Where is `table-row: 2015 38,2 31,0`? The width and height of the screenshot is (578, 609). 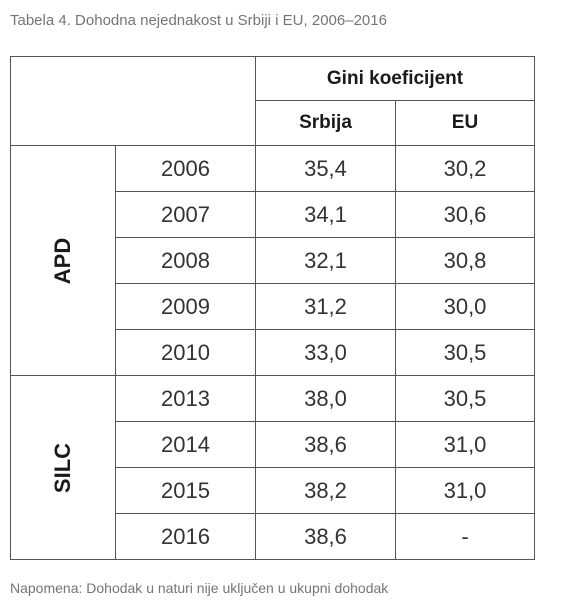
table-row: 2015 38,2 31,0 is located at coordinates (273, 490).